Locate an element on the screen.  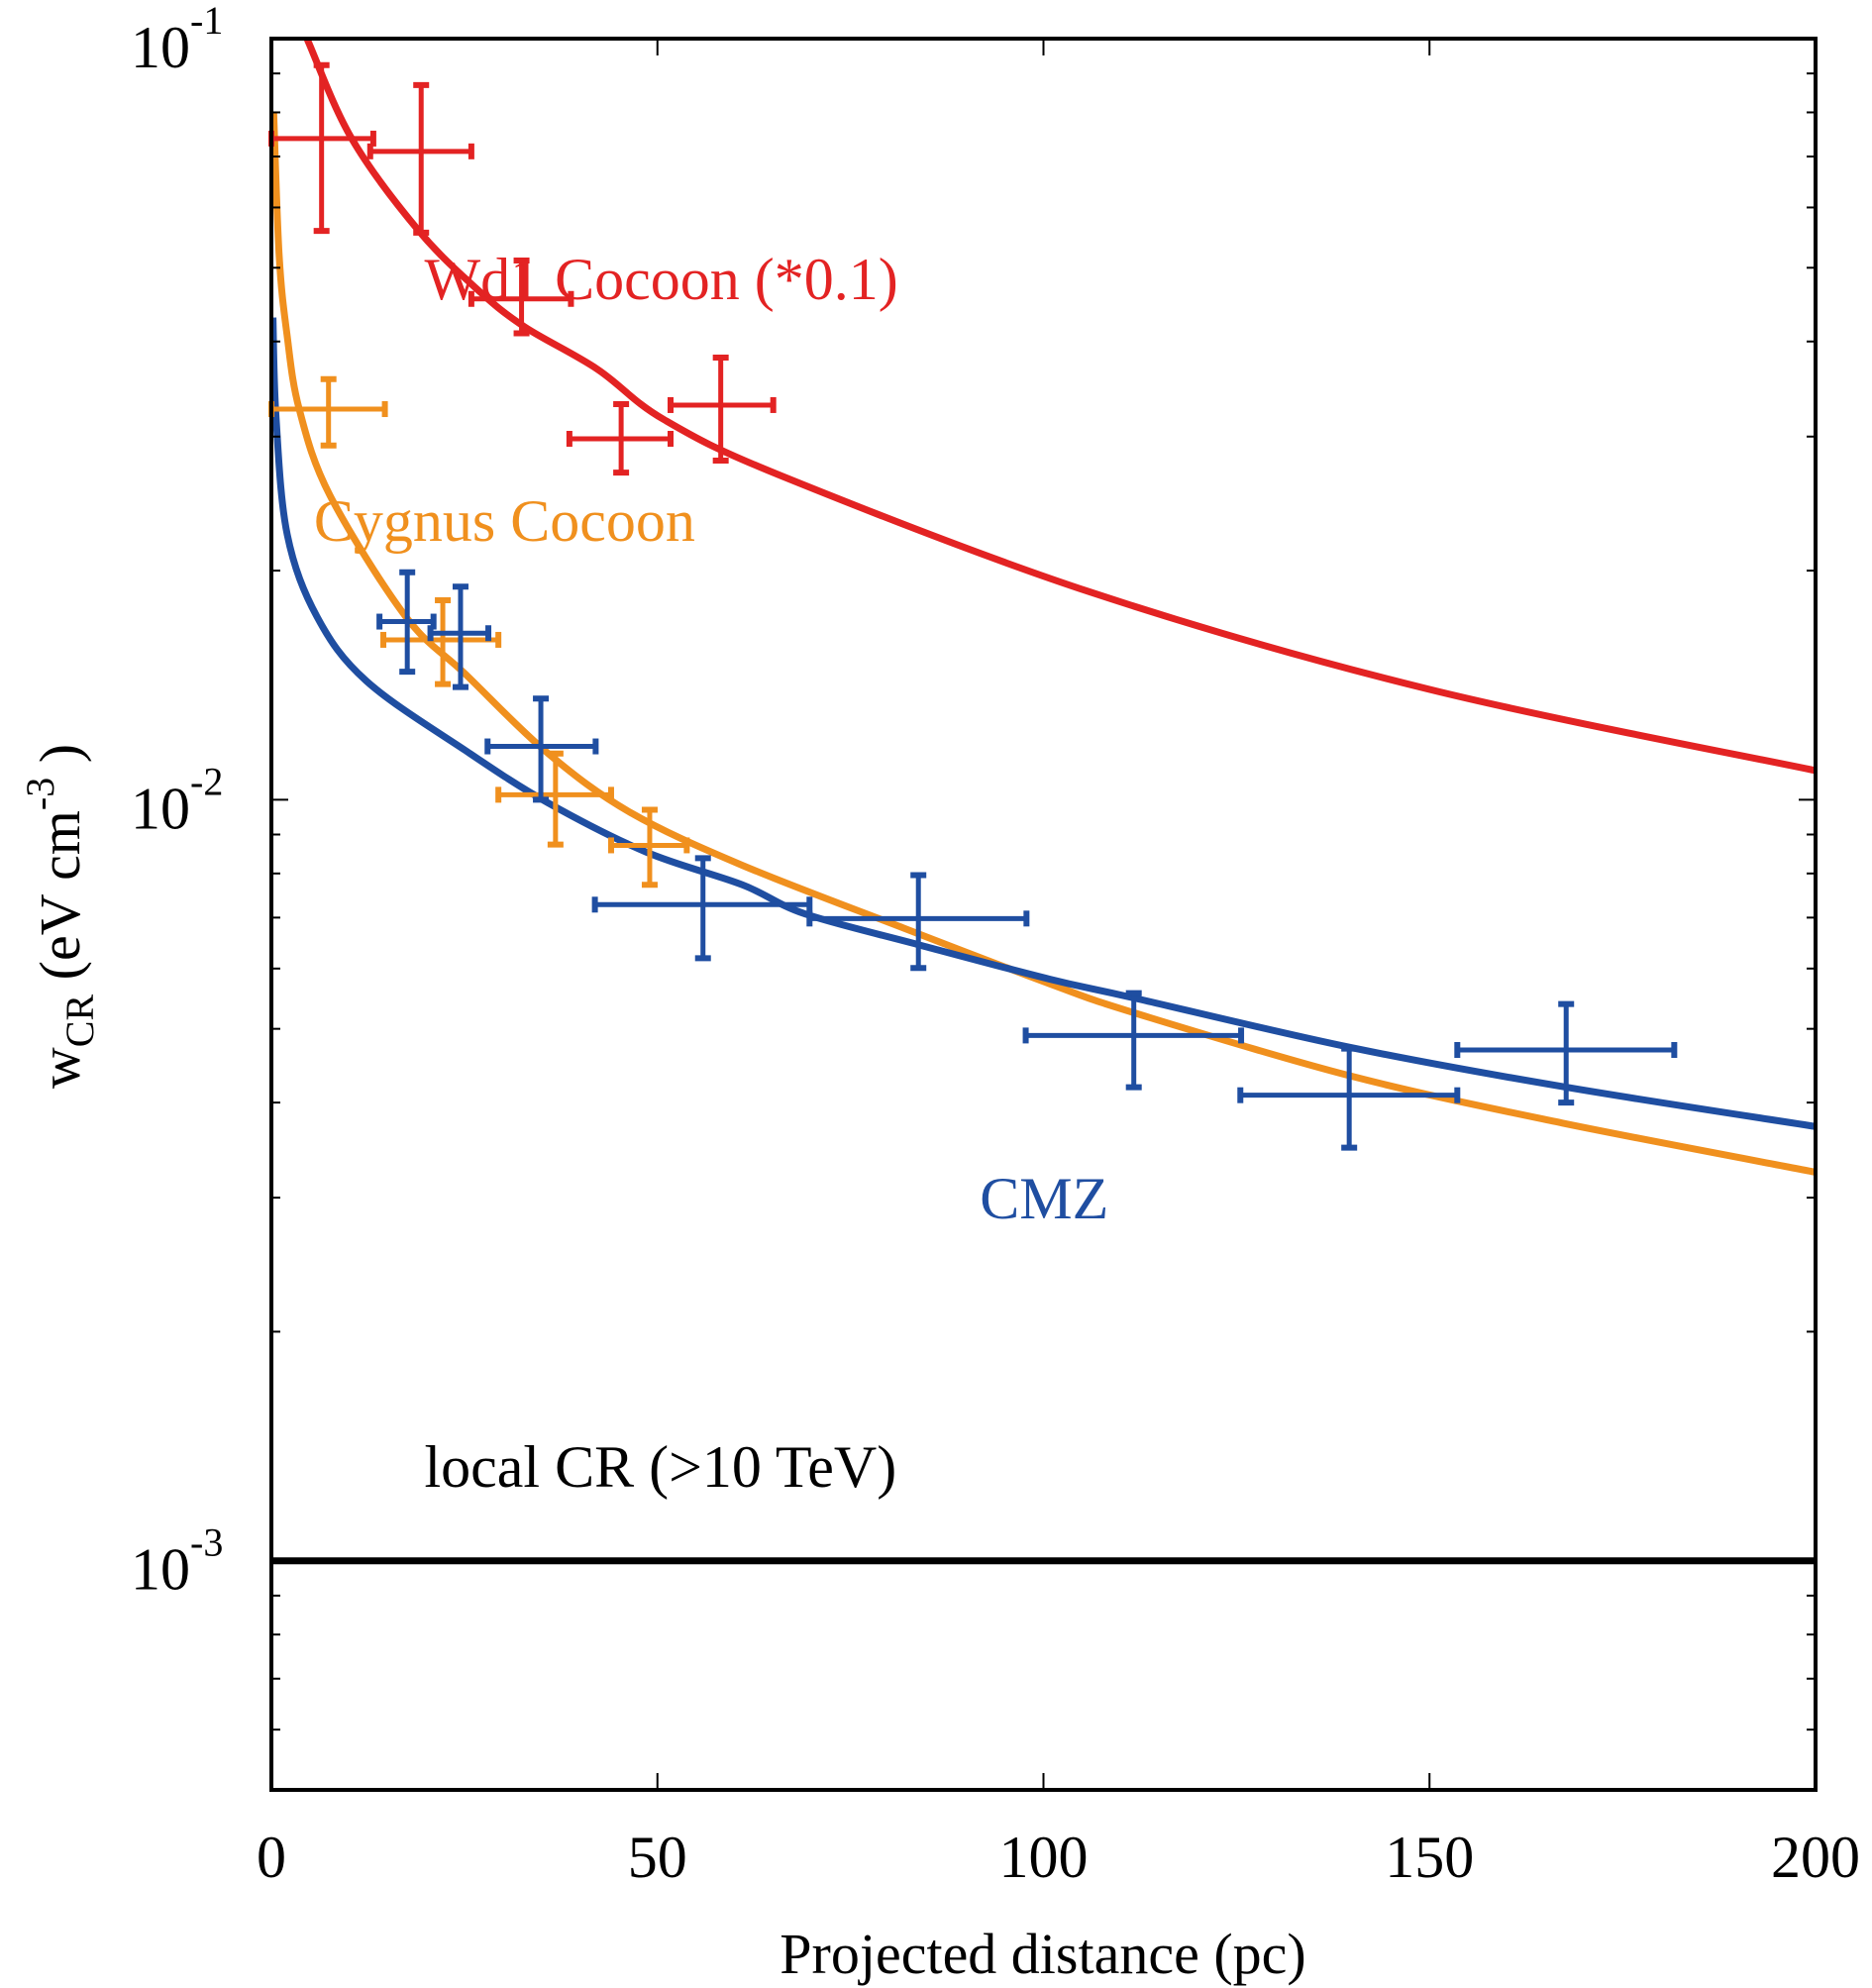
x-tick-label: 50 is located at coordinates (657, 1857).